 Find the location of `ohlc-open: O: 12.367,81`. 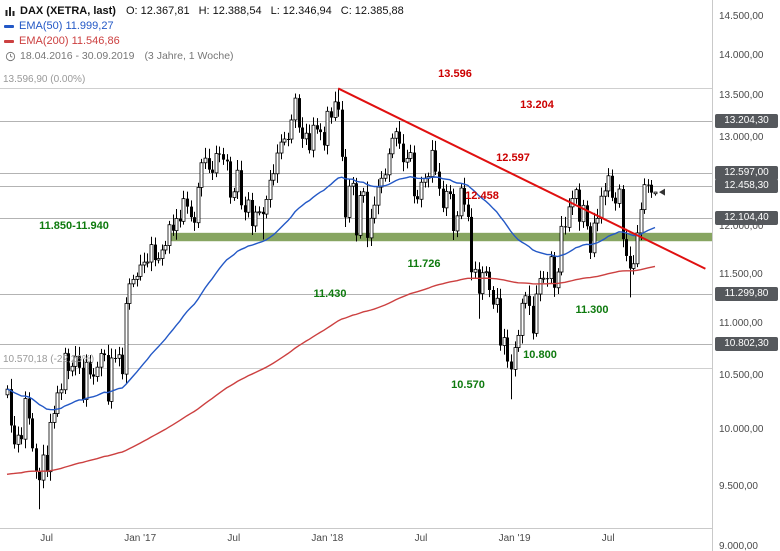

ohlc-open: O: 12.367,81 is located at coordinates (157, 11).